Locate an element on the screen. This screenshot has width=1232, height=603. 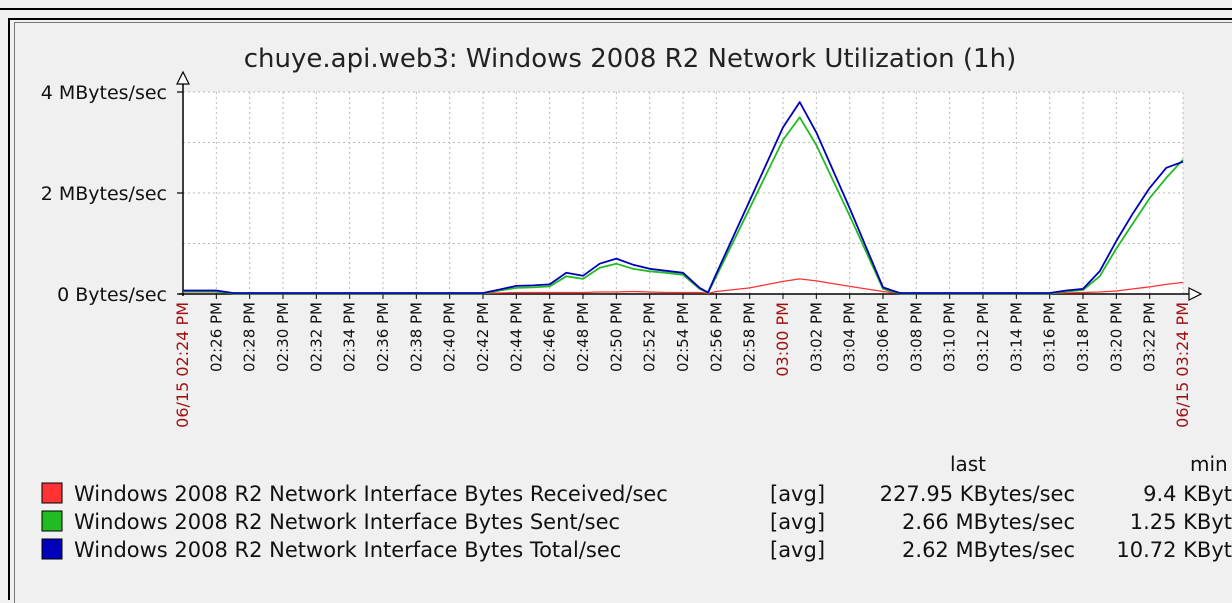
x-tick-label: 02:44 PM is located at coordinates (516, 337).